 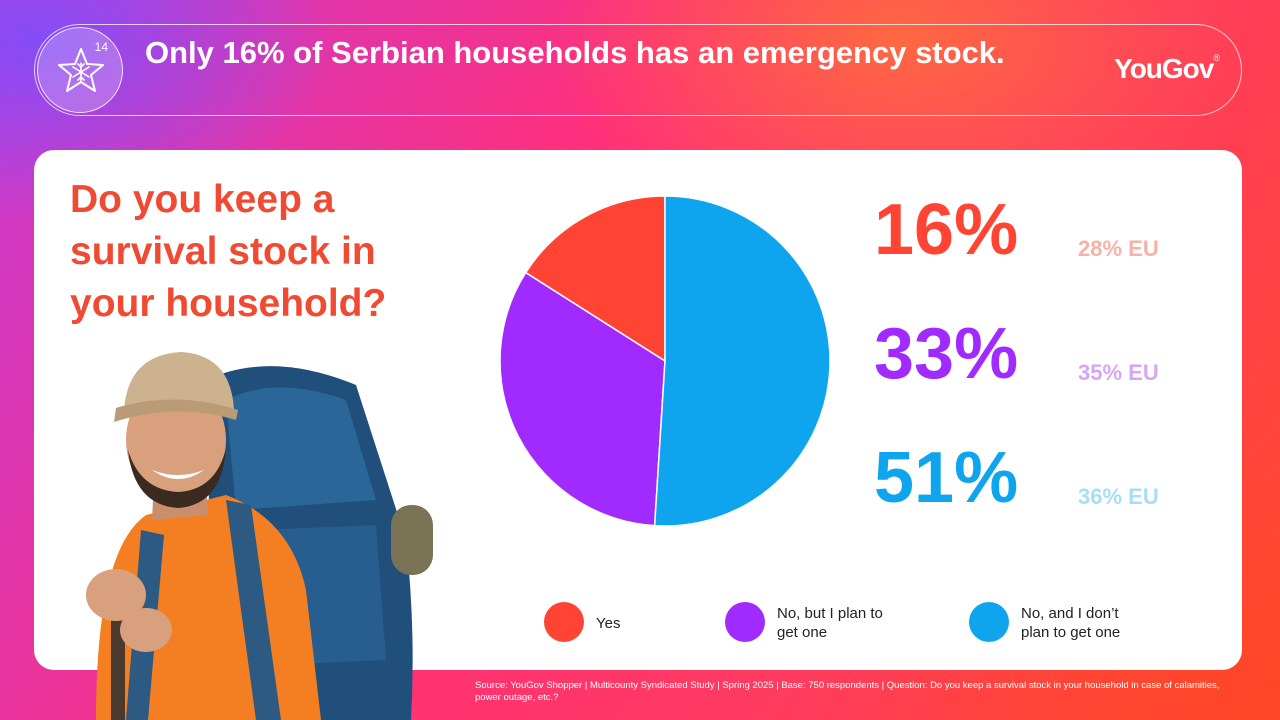 I want to click on snowflake-star-badge: 14, so click(x=80, y=70).